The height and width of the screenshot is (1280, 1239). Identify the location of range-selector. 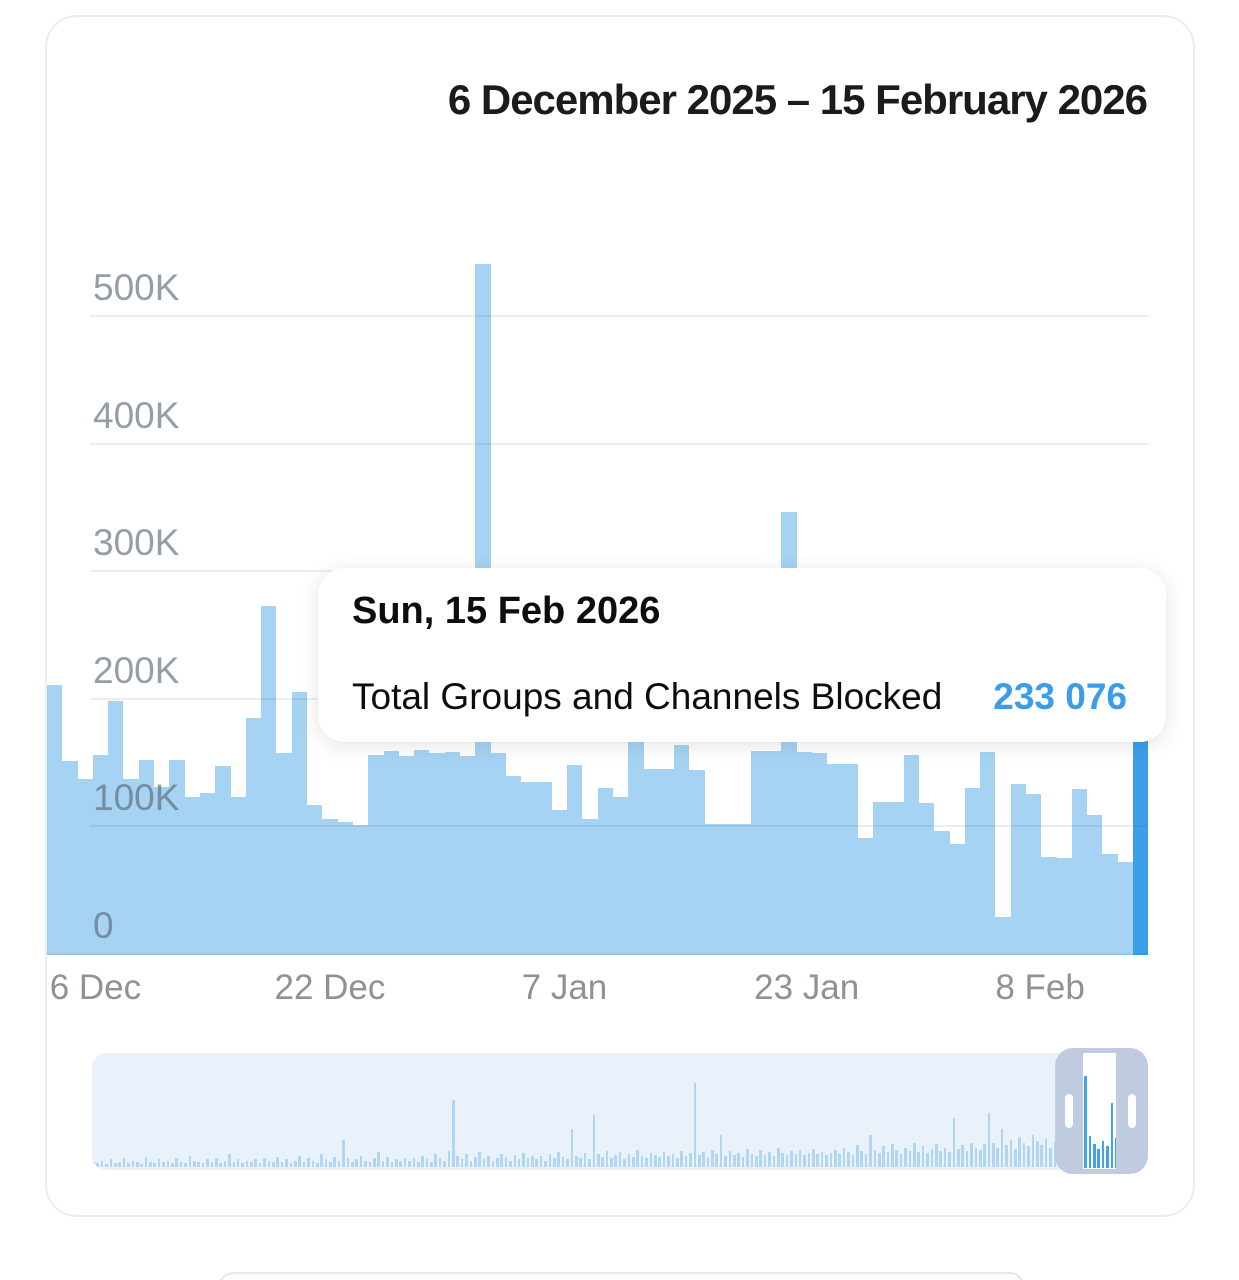
(1101, 1111).